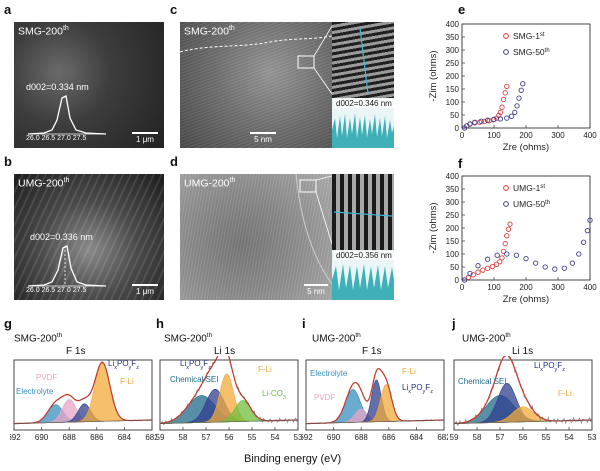  I want to click on y-tick-label: 300, so click(453, 50).